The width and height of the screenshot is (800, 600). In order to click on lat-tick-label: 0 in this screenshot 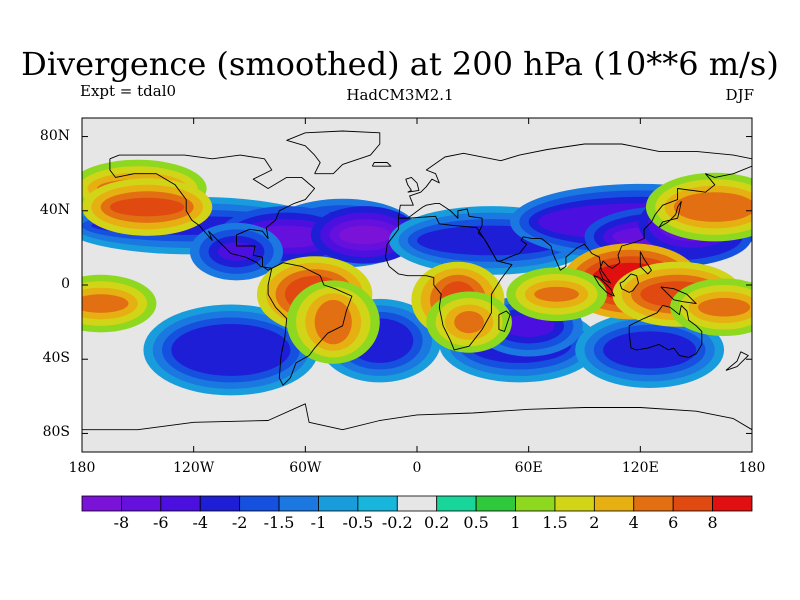, I will do `click(65, 284)`.